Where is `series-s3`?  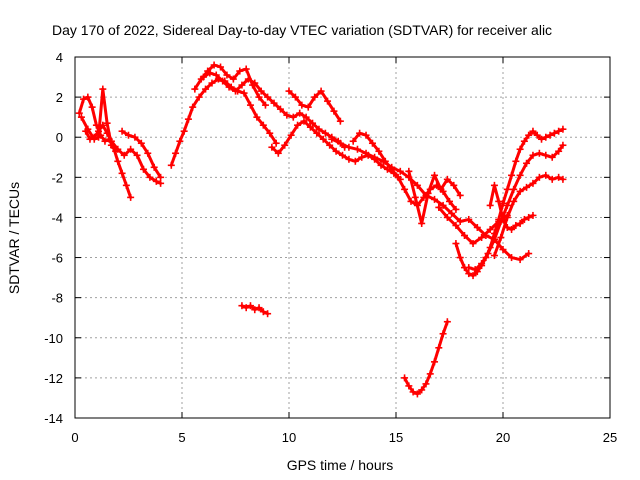
series-s3 is located at coordinates (98, 120).